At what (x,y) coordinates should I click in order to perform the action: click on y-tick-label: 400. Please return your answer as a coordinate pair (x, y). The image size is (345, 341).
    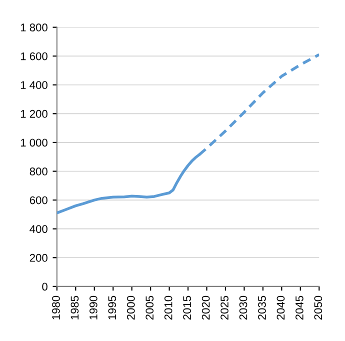
    Looking at the image, I should click on (39, 229).